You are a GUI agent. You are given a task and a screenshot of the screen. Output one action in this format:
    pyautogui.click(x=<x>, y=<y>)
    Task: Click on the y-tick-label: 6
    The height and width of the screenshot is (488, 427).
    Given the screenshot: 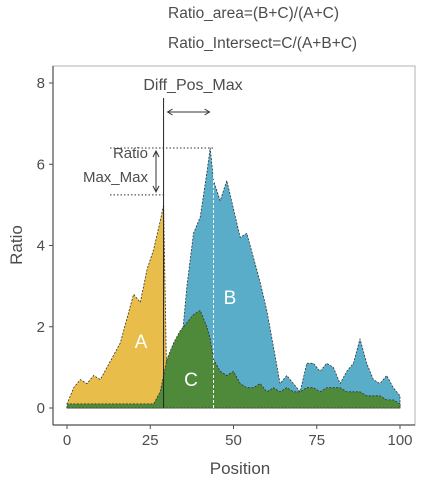 What is the action you would take?
    pyautogui.click(x=41, y=164)
    